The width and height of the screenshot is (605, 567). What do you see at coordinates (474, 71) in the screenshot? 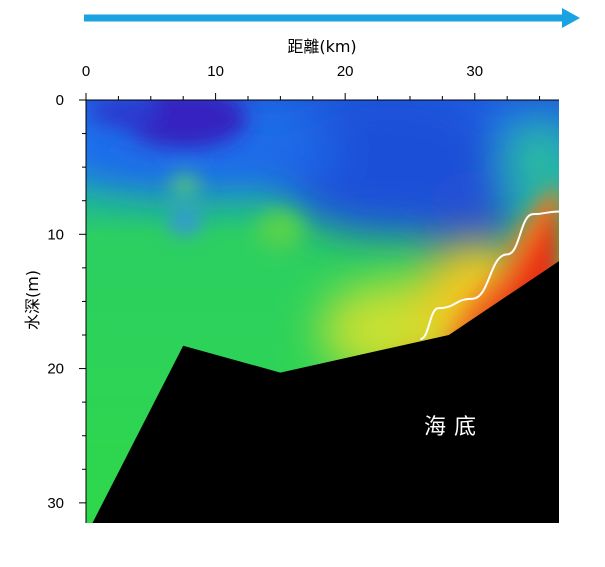
I see `x-tick-label: 30` at bounding box center [474, 71].